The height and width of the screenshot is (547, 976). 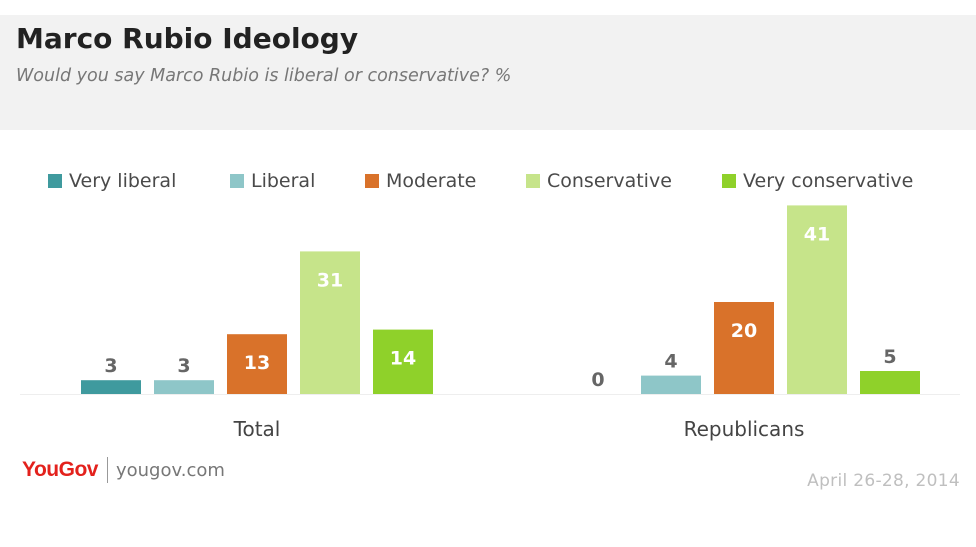 What do you see at coordinates (609, 181) in the screenshot?
I see `legend-label: Conservative` at bounding box center [609, 181].